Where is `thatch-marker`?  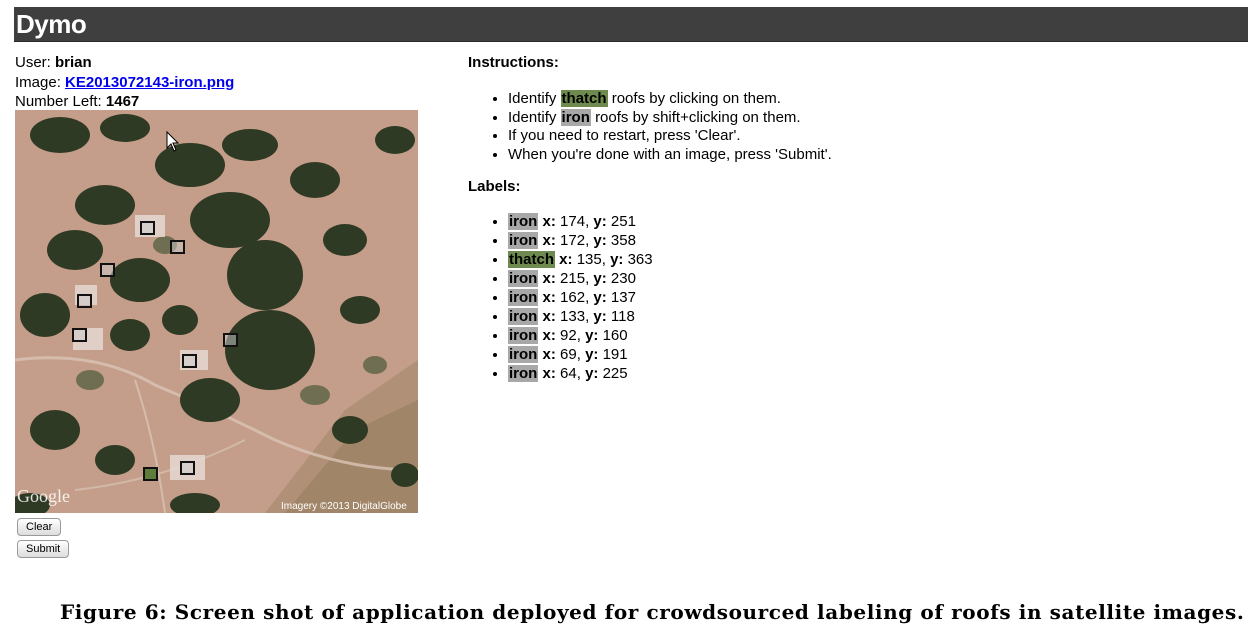
thatch-marker is located at coordinates (150, 474).